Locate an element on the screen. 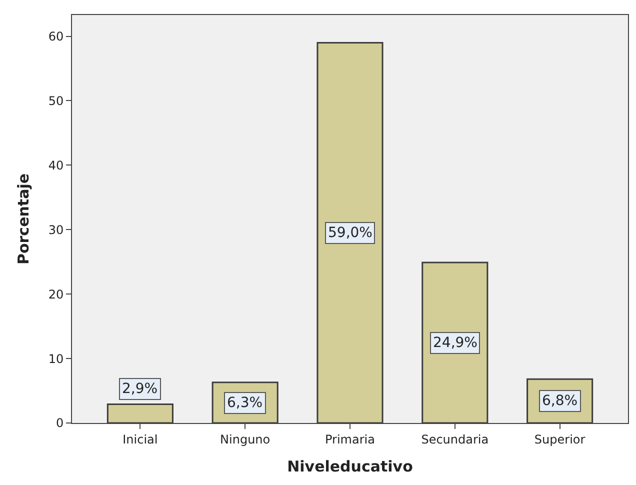  x-tick-label: Inicial is located at coordinates (140, 439).